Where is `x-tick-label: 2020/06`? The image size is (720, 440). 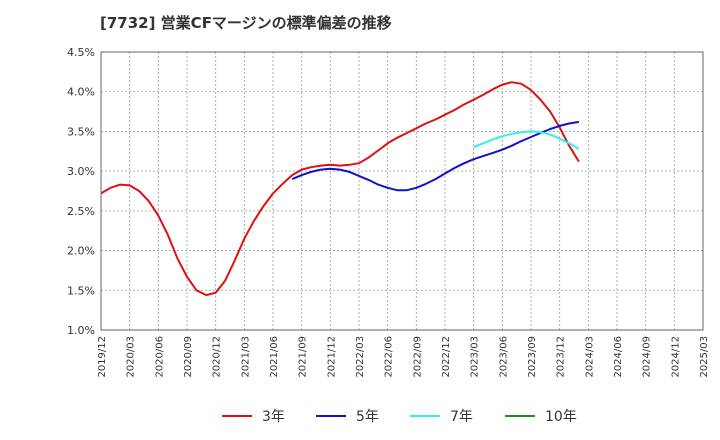 x-tick-label: 2020/06 is located at coordinates (159, 357).